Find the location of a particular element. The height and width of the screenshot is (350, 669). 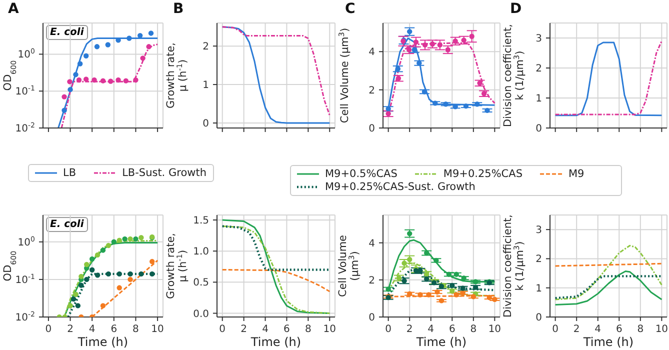

y-tick-label: 10$^{-1}$ is located at coordinates (25, 279).